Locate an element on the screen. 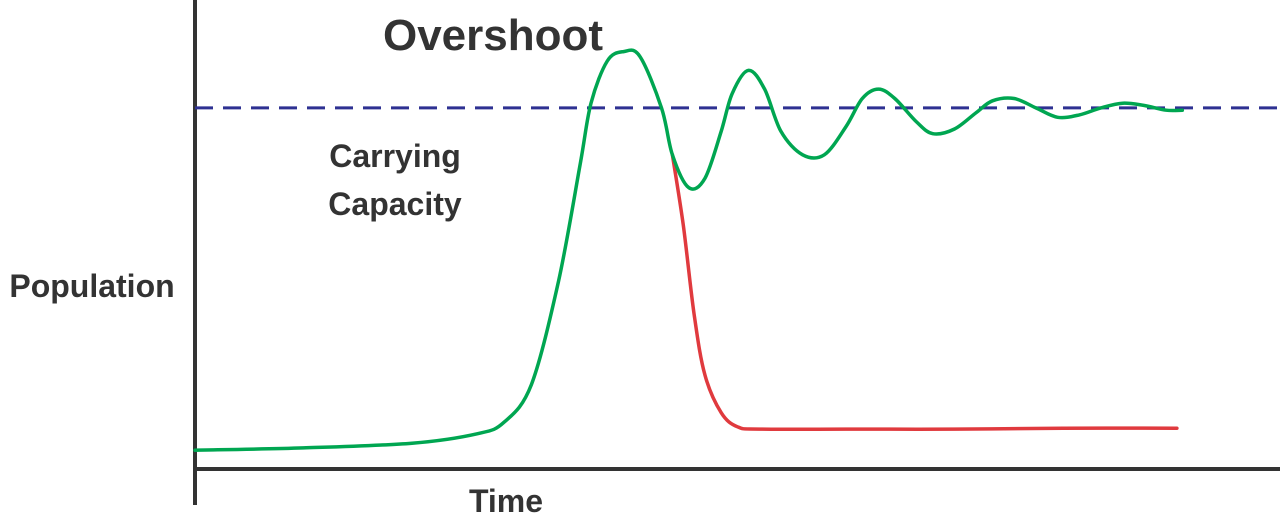  y-axis-label: Population is located at coordinates (91, 286).